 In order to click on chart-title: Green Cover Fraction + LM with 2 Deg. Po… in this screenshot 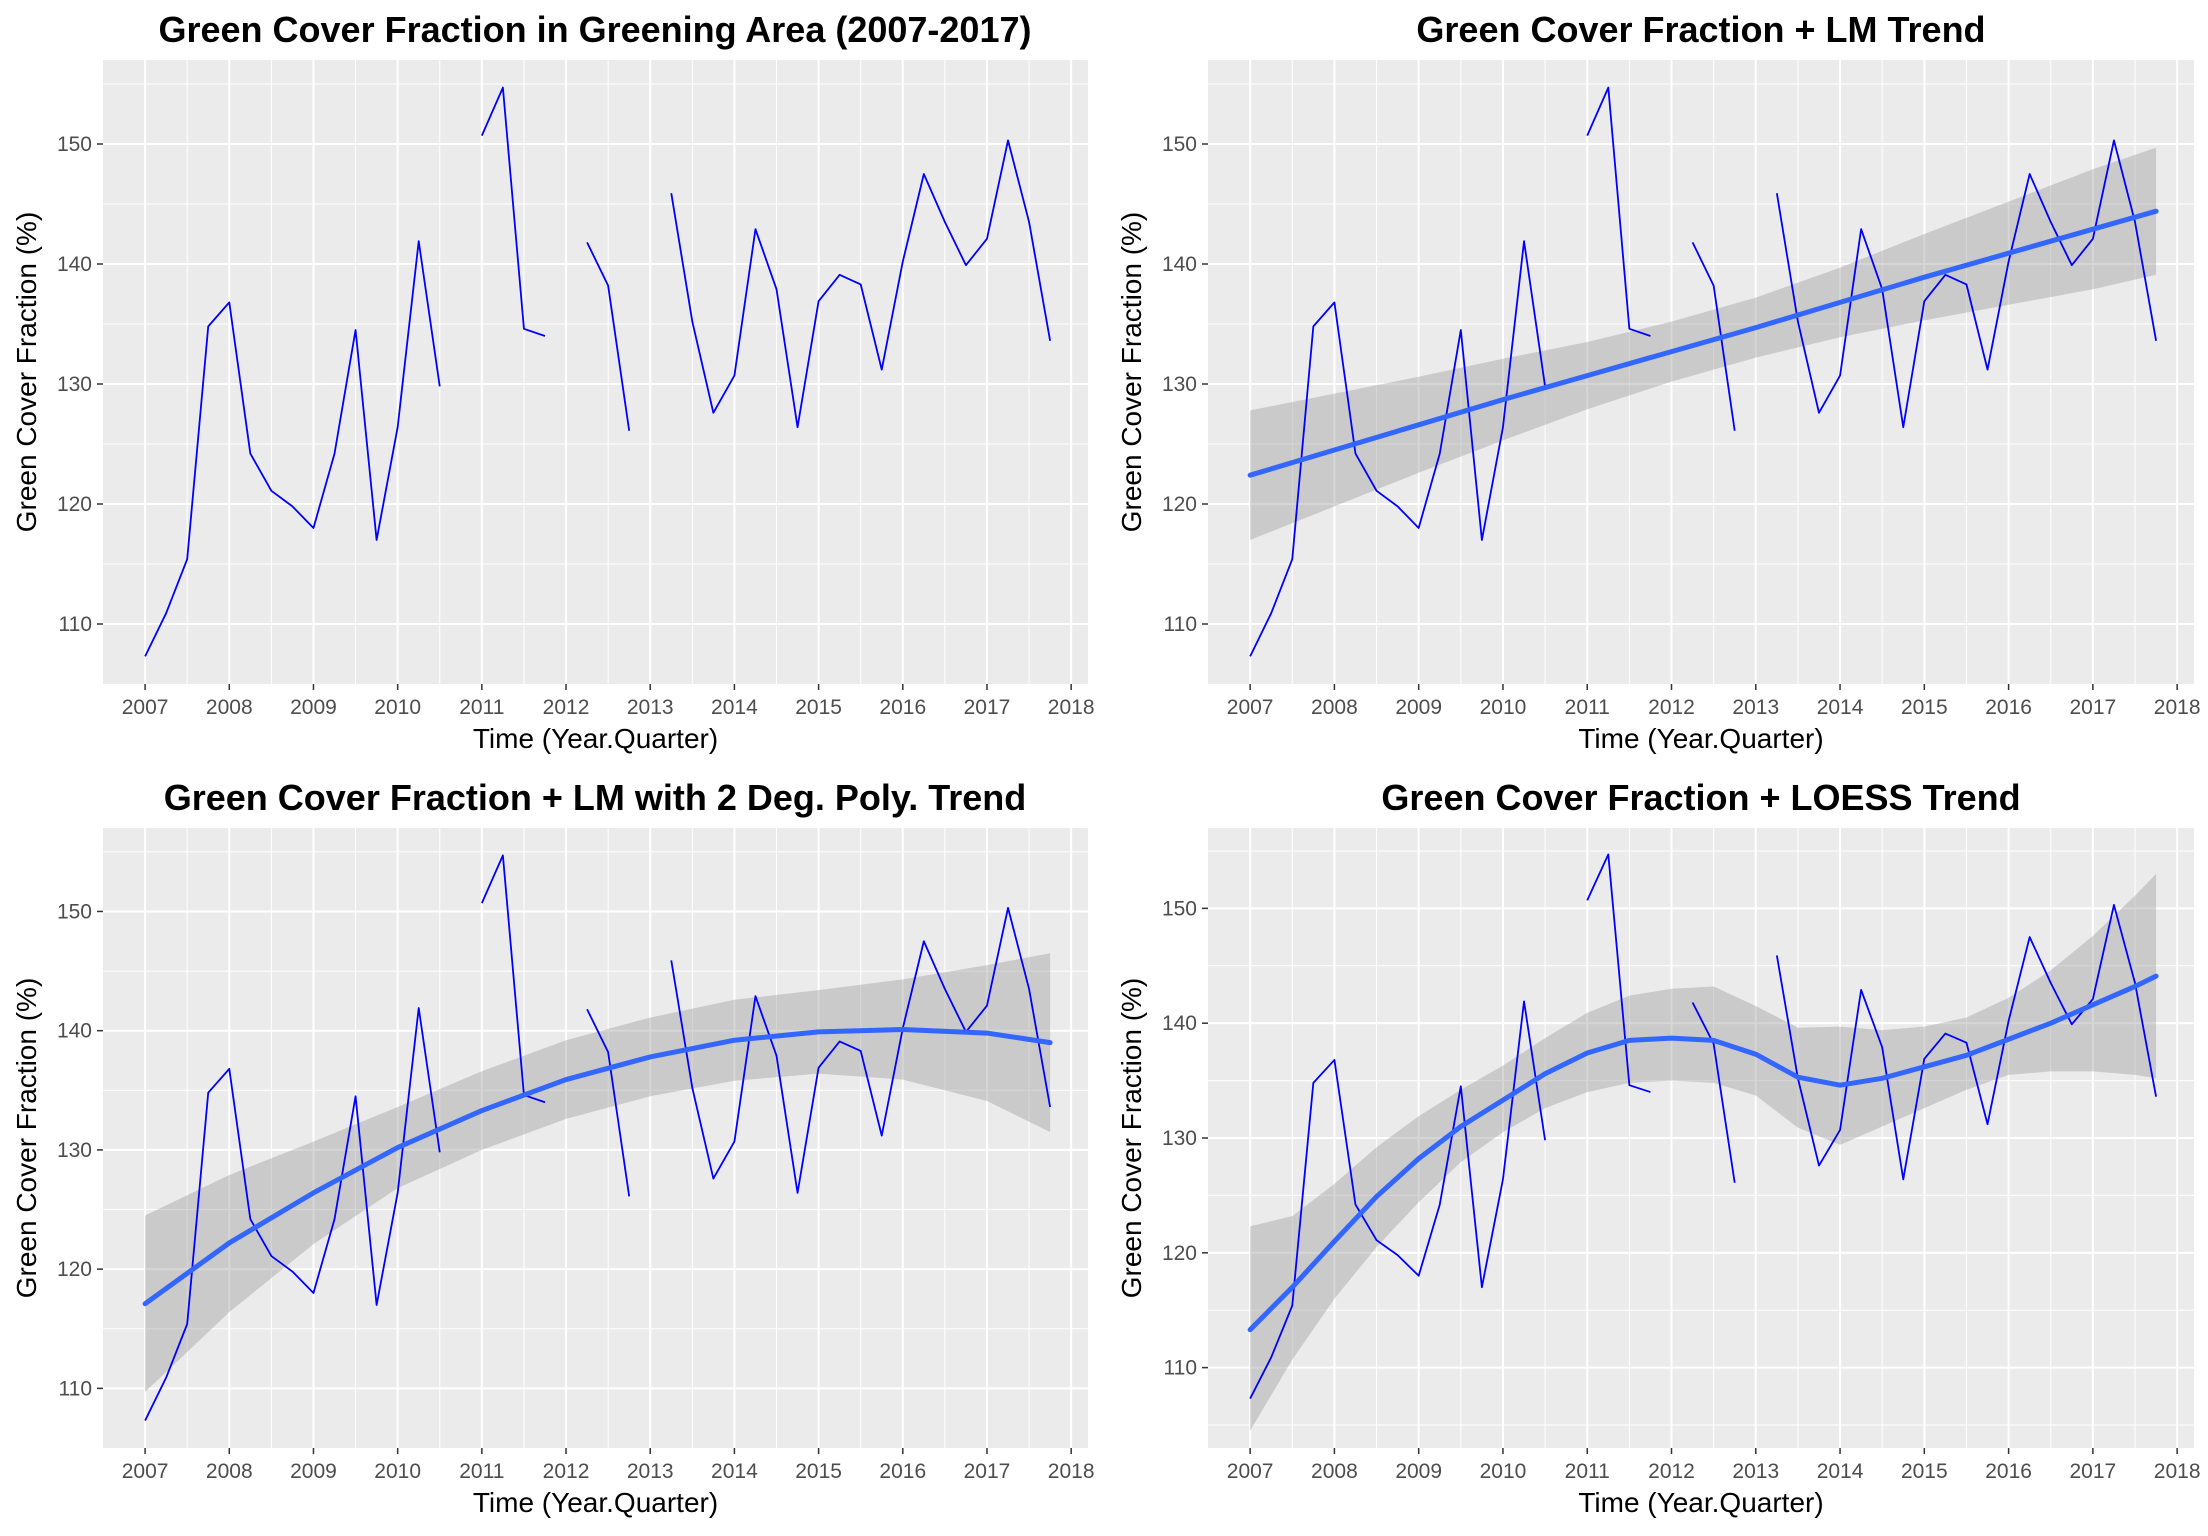, I will do `click(595, 797)`.